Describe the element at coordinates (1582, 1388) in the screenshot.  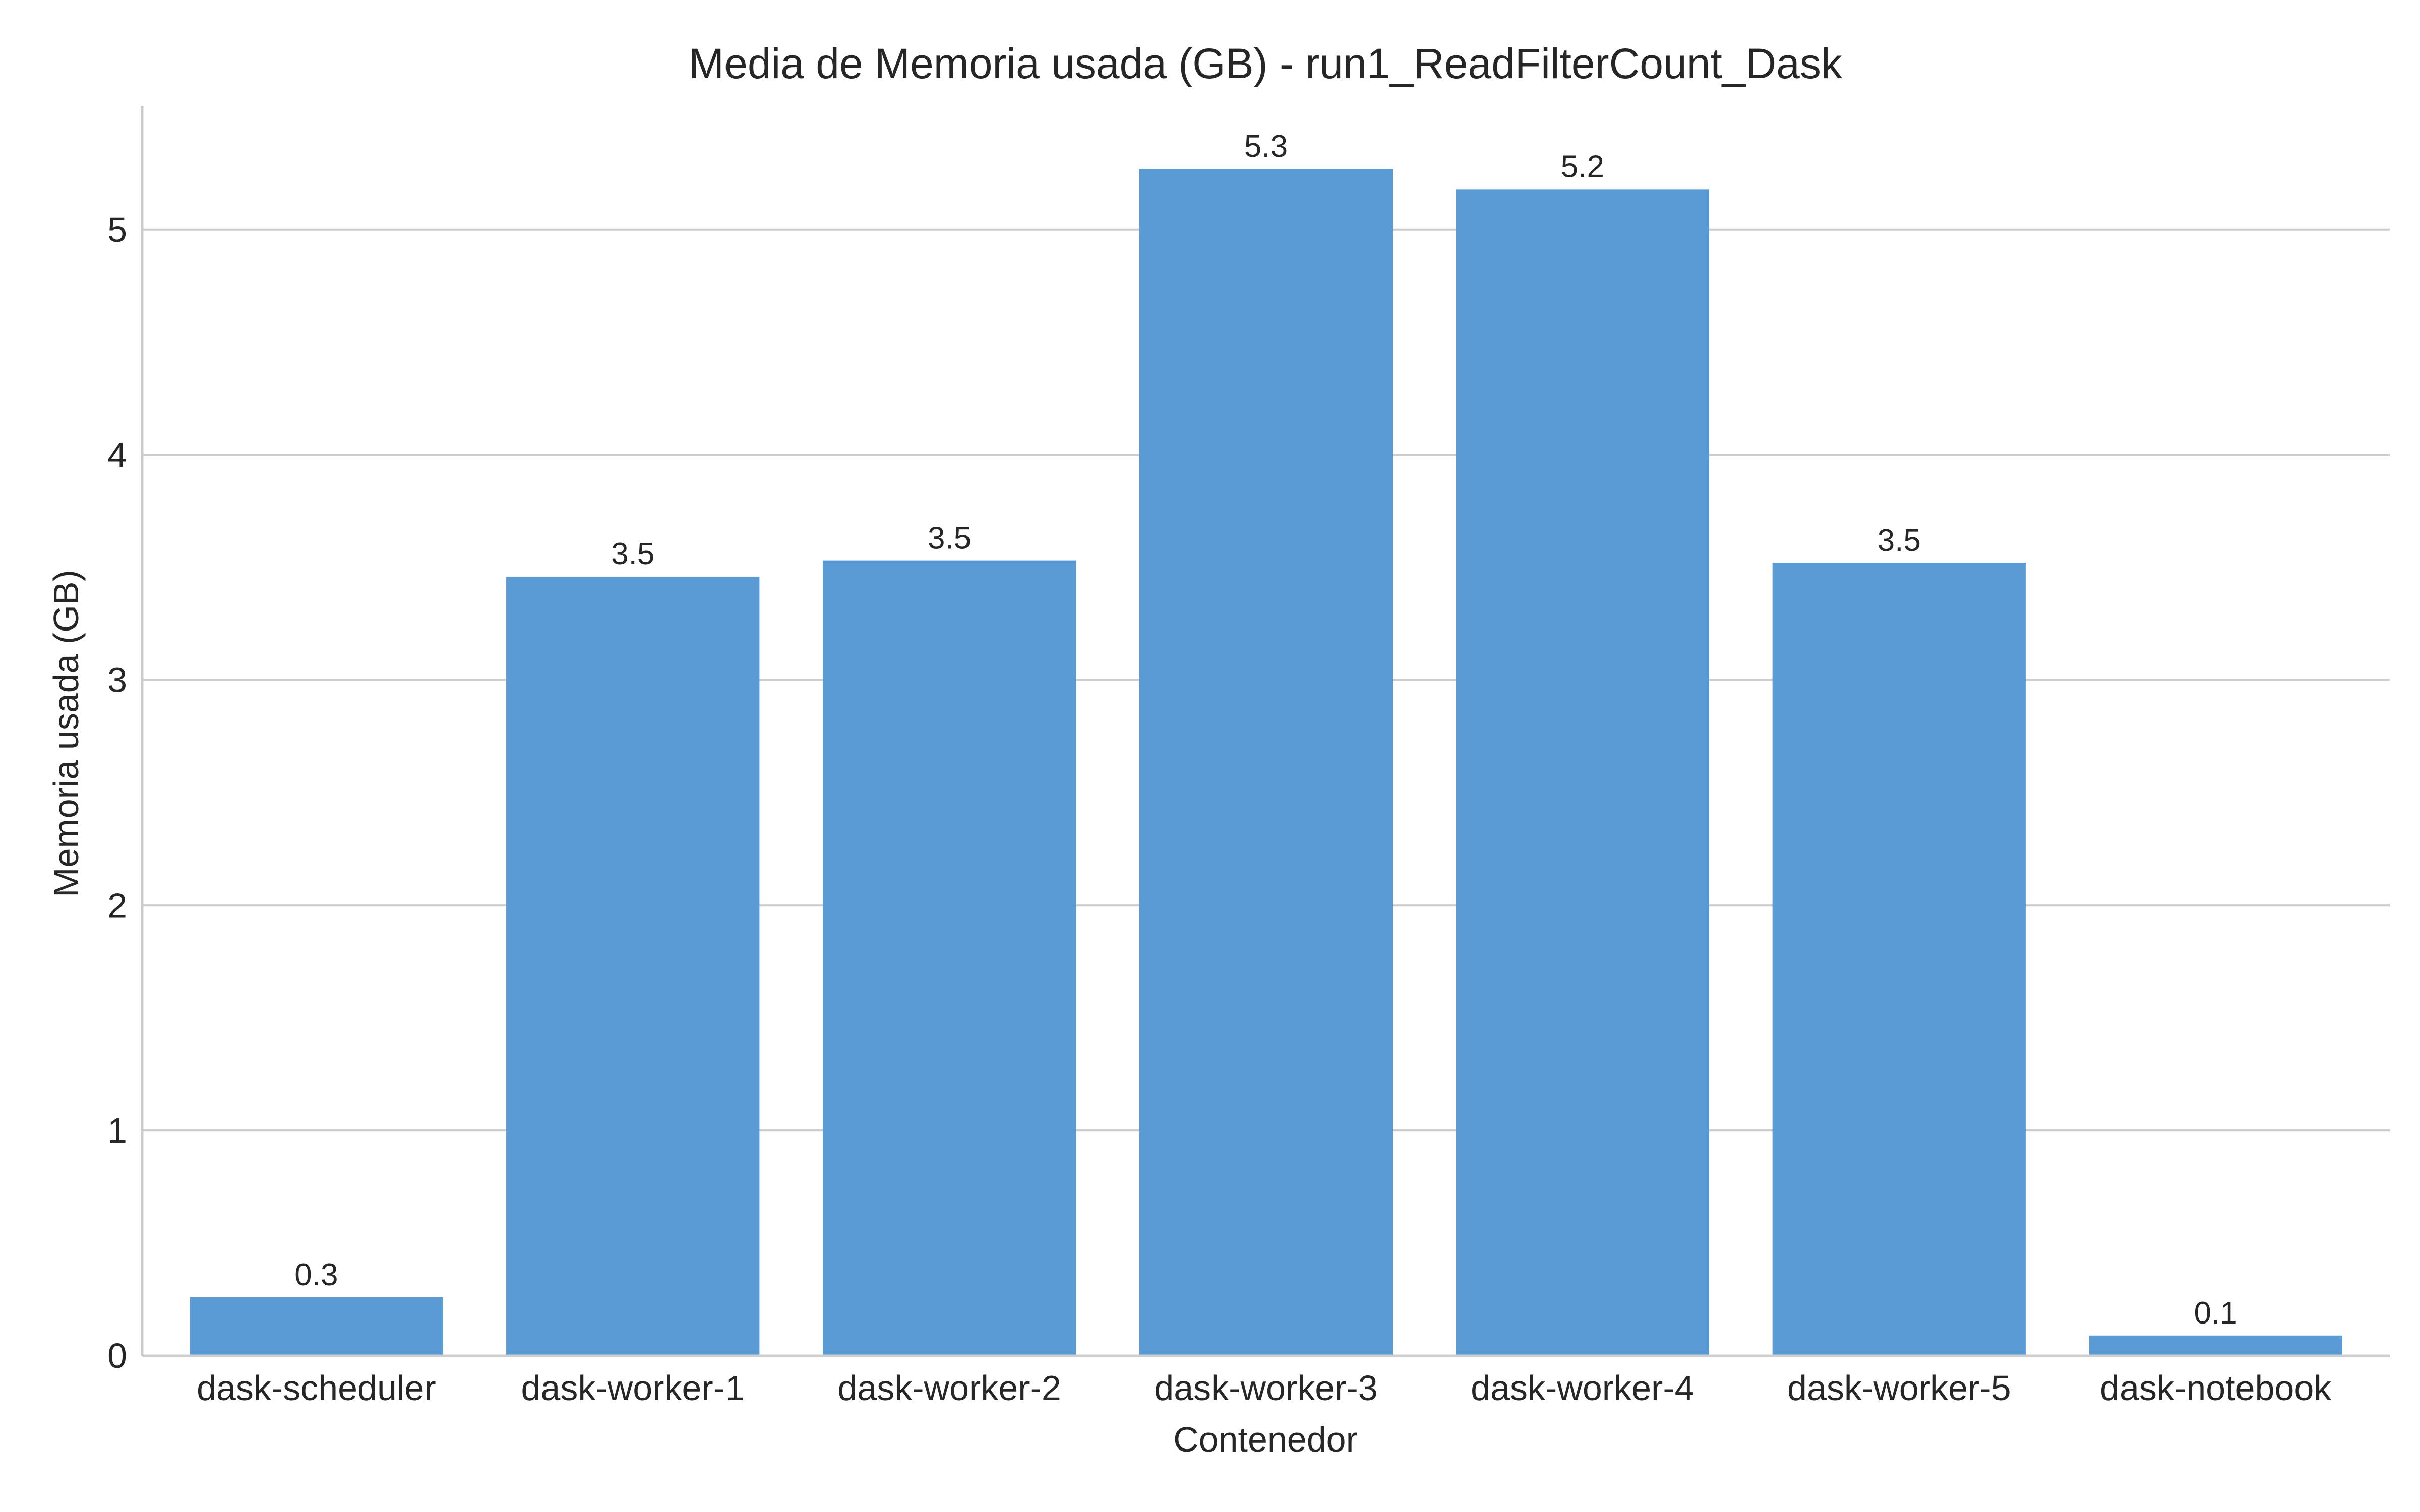
I see `x-tick-label: dask-worker-4` at that location.